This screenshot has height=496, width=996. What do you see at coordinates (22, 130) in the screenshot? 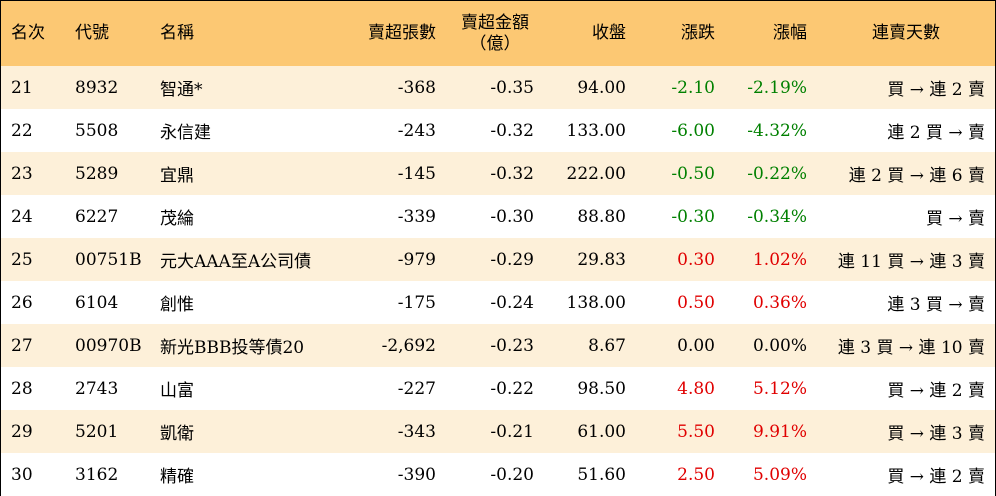
I see `cell-rank: 22` at bounding box center [22, 130].